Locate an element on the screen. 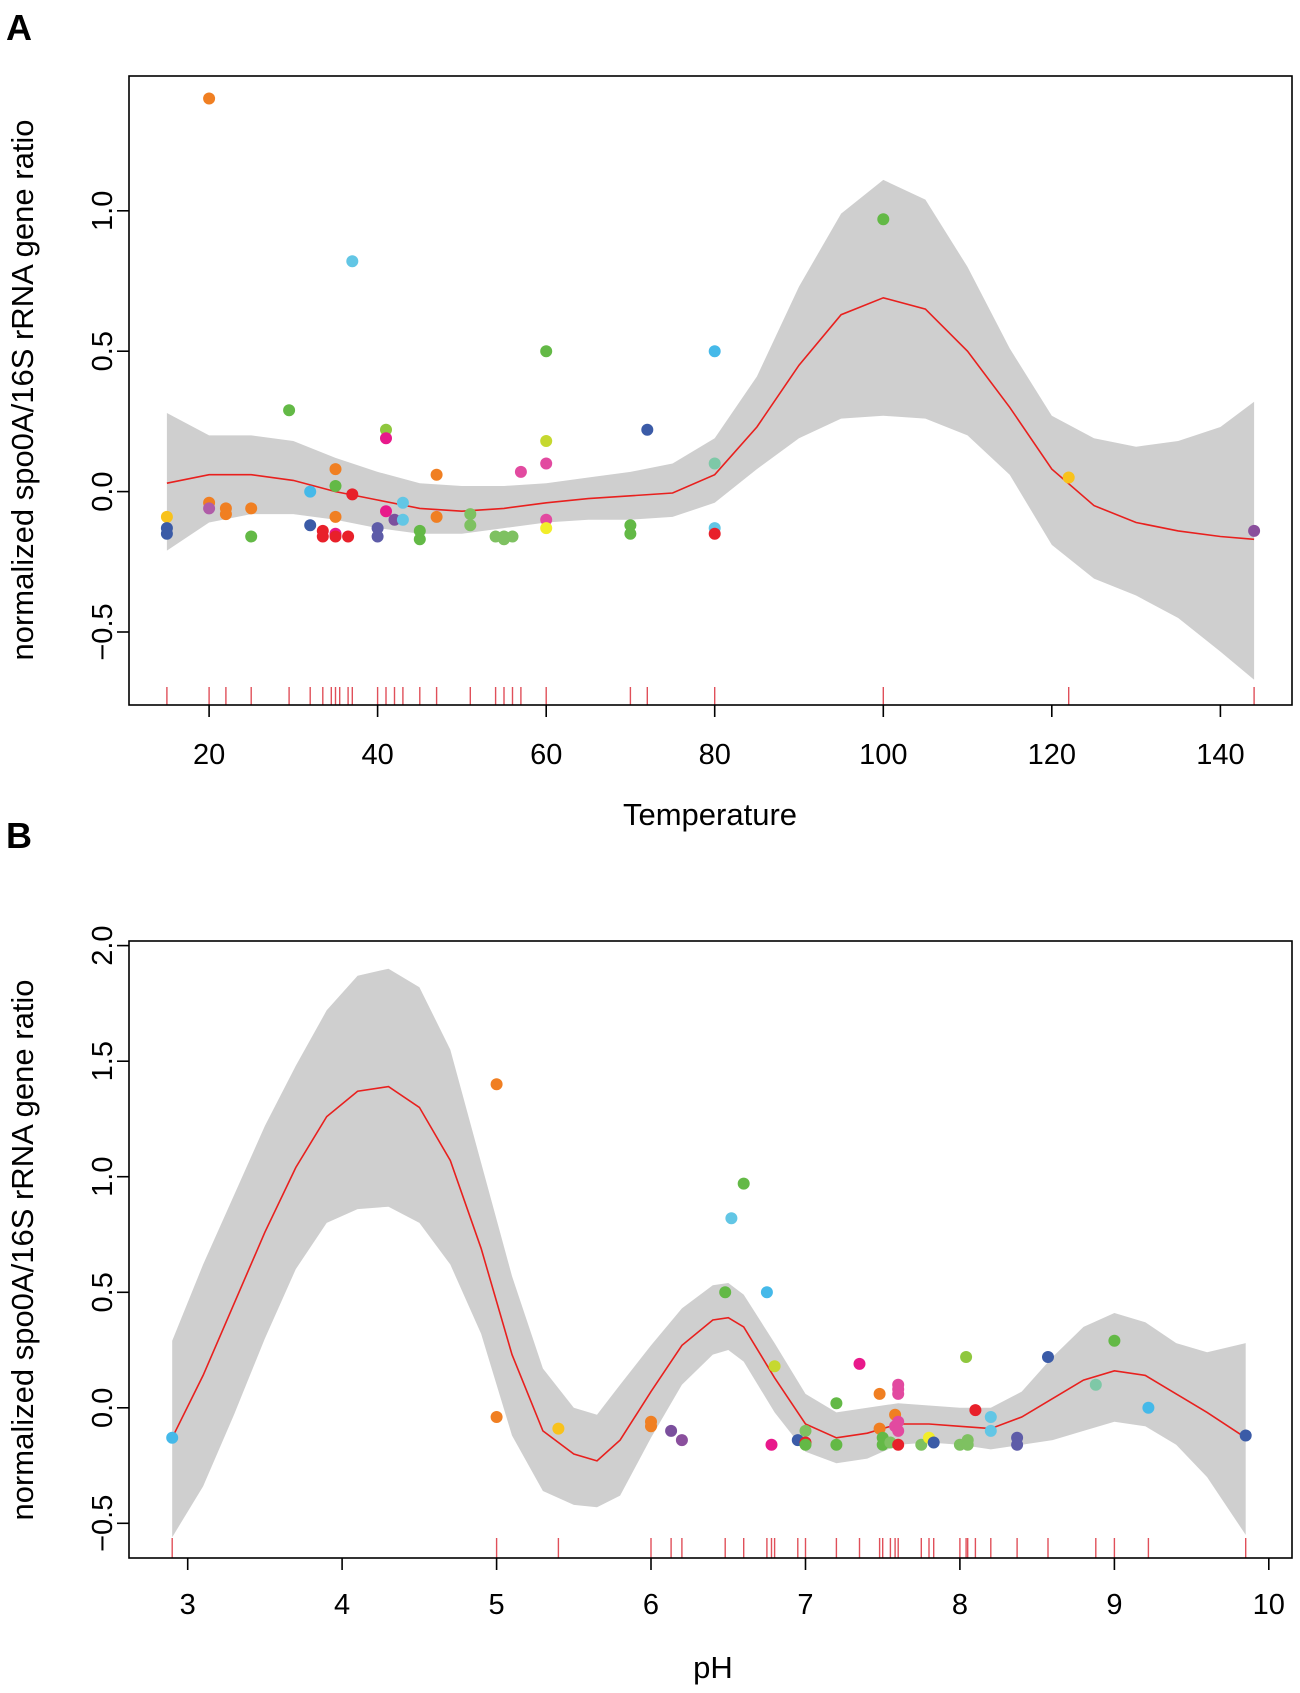 The image size is (1300, 1693). panel-a-x-tick-label: 40 is located at coordinates (377, 755).